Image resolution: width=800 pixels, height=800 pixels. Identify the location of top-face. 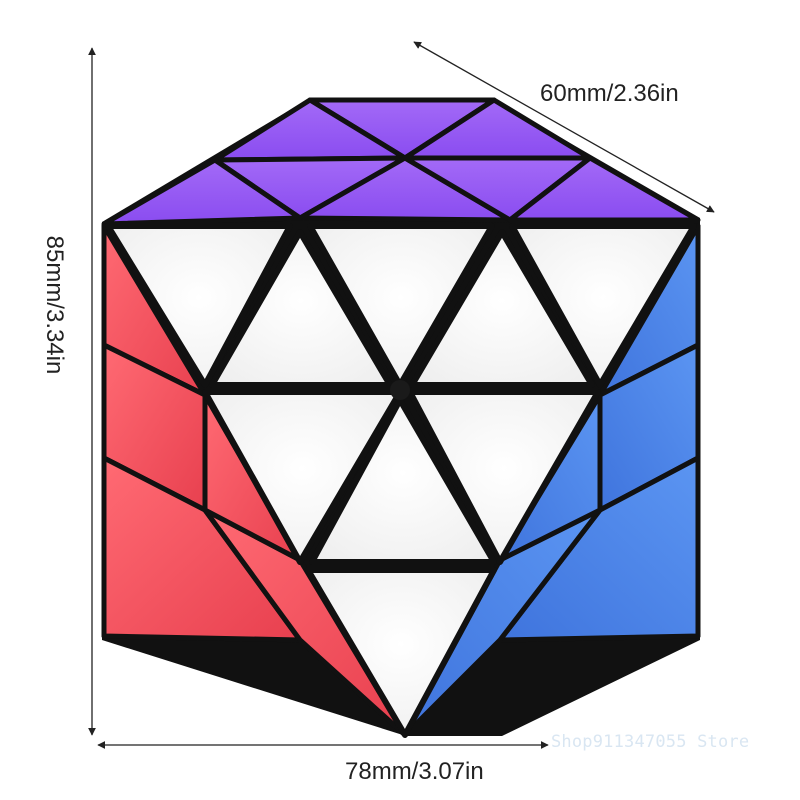
(401, 162).